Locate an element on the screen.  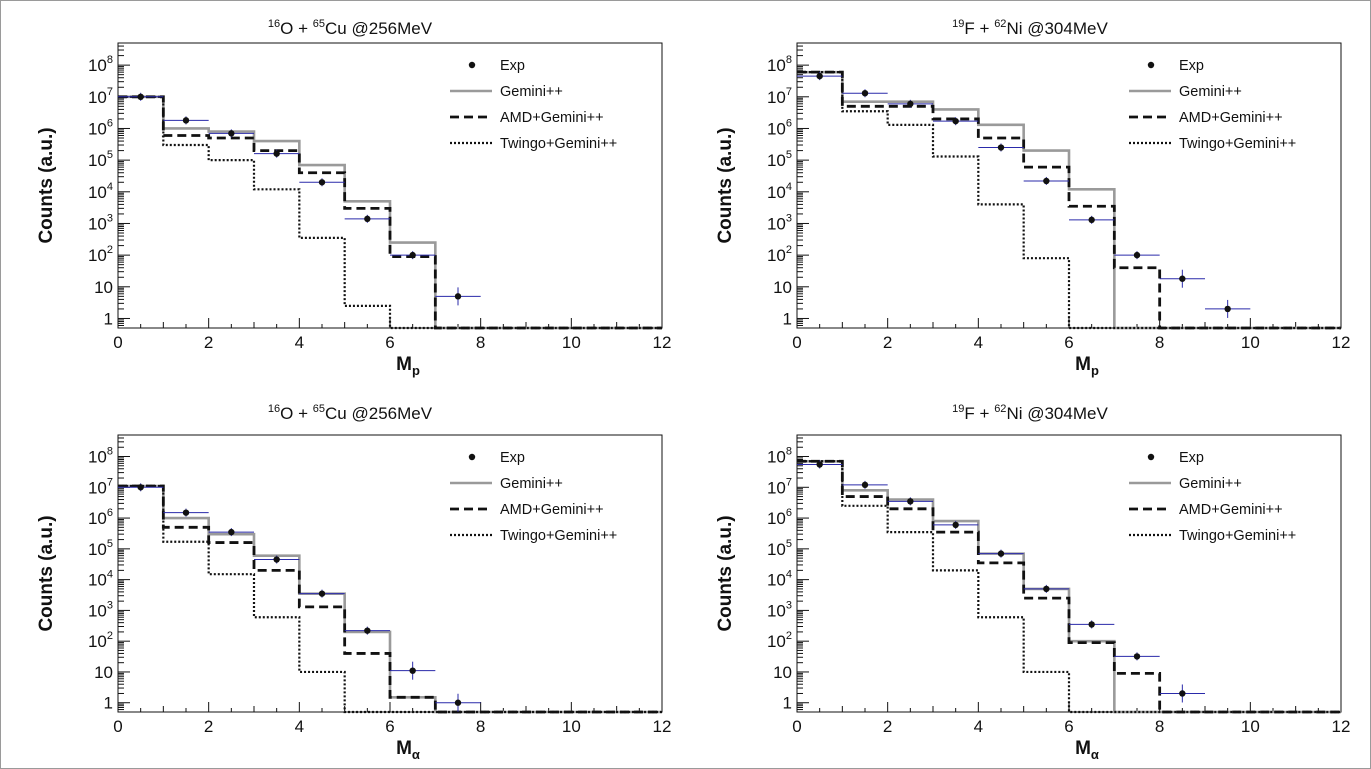
x-axis-label: Mα is located at coordinates (1087, 750).